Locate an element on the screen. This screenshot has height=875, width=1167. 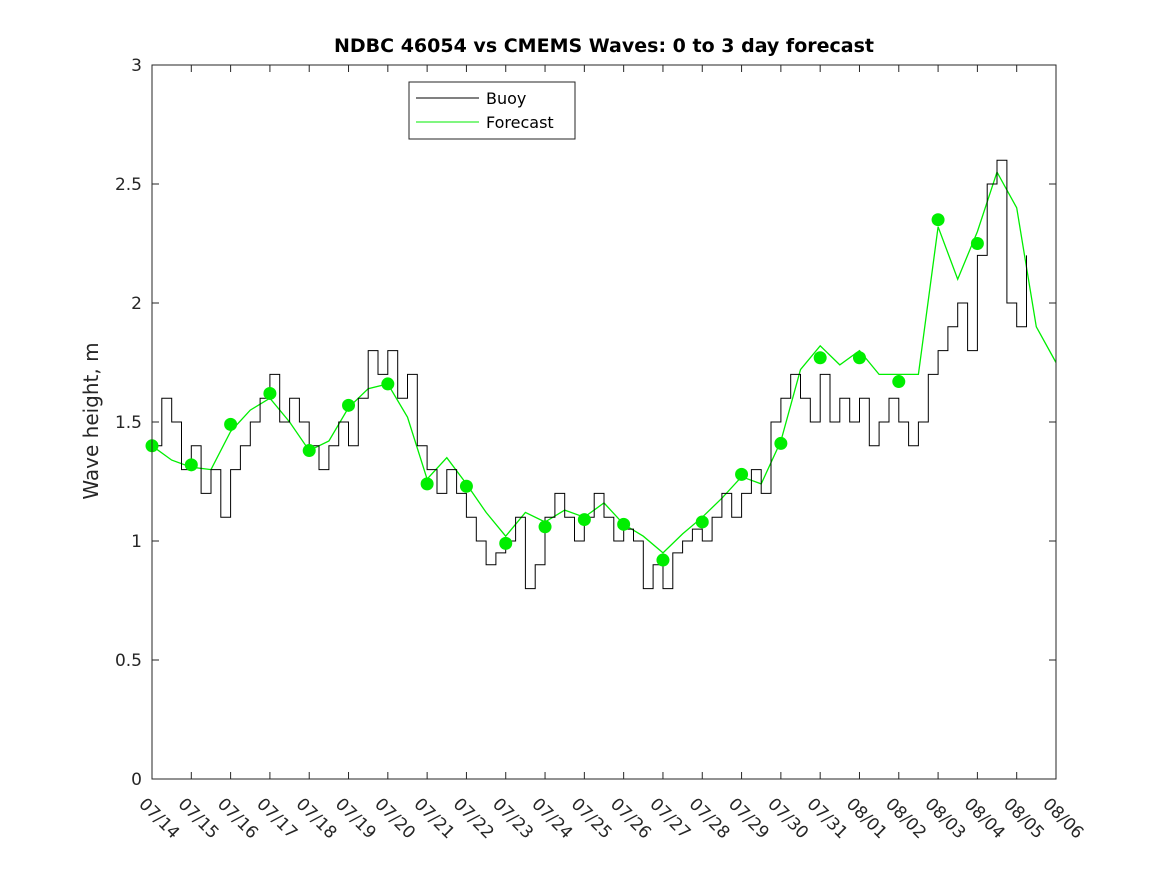
y-tick-label: 1.5 is located at coordinates (128, 423).